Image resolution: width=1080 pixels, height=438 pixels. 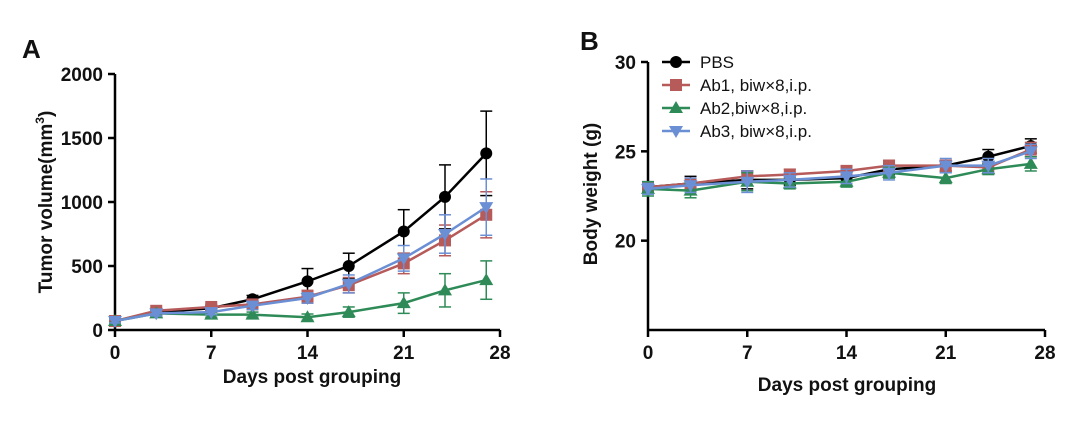 What do you see at coordinates (648, 353) in the screenshot?
I see `panel-b-x-tick-label: 0` at bounding box center [648, 353].